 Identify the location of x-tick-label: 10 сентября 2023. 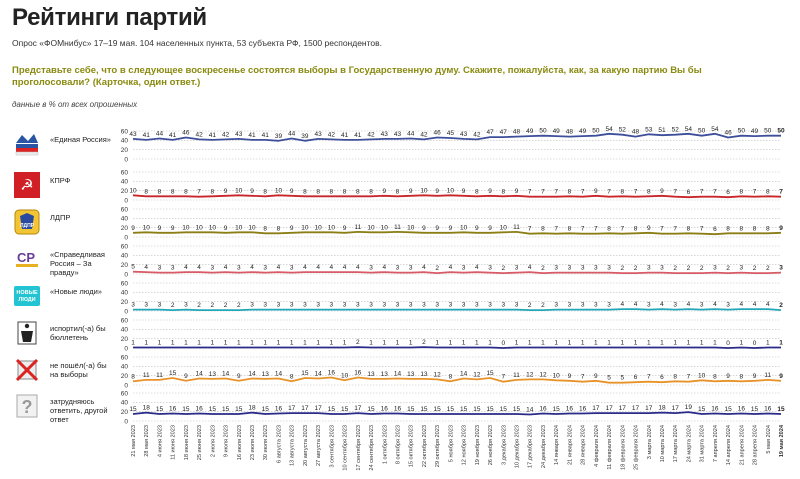
(346, 448).